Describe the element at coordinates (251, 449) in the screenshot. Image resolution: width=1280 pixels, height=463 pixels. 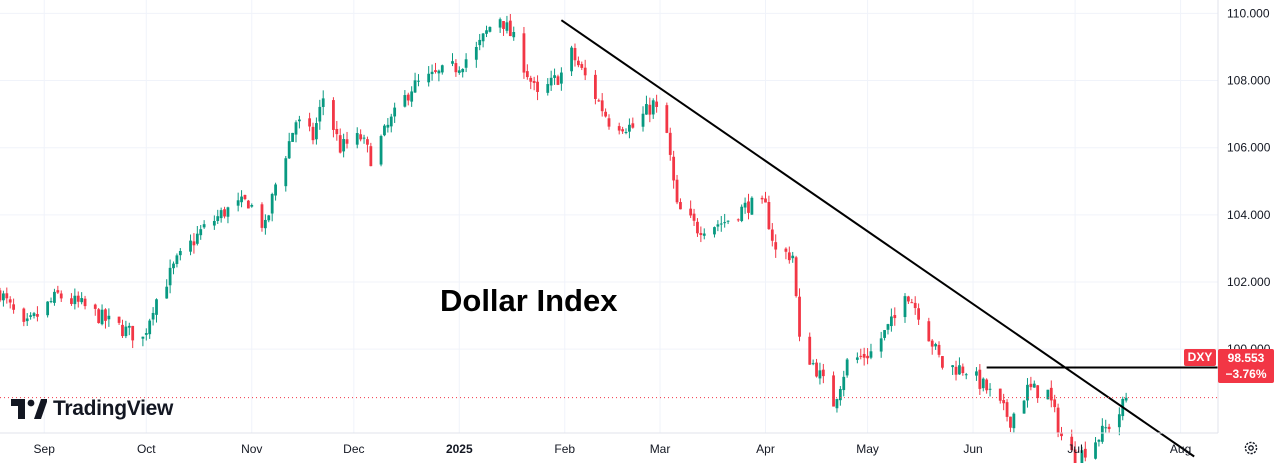
I see `x-tick-label: Nov` at that location.